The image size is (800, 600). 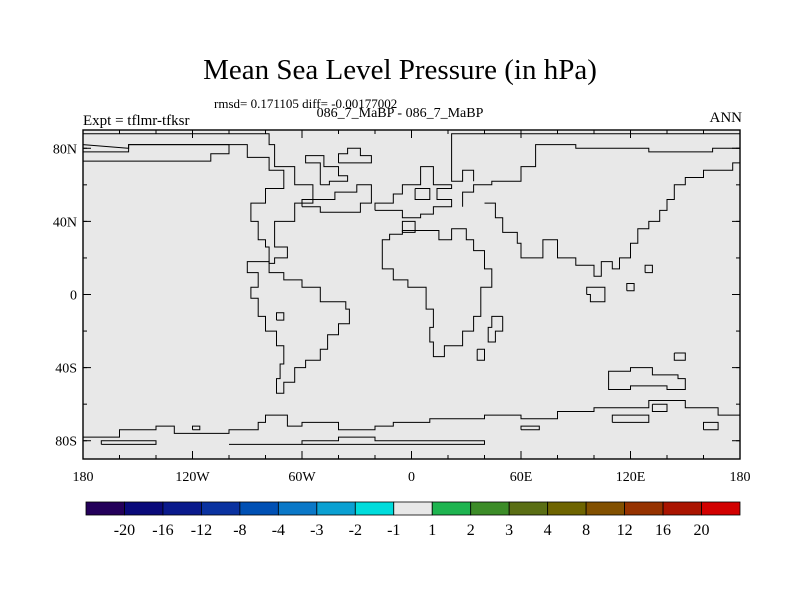 What do you see at coordinates (726, 118) in the screenshot?
I see `season-label: ANN` at bounding box center [726, 118].